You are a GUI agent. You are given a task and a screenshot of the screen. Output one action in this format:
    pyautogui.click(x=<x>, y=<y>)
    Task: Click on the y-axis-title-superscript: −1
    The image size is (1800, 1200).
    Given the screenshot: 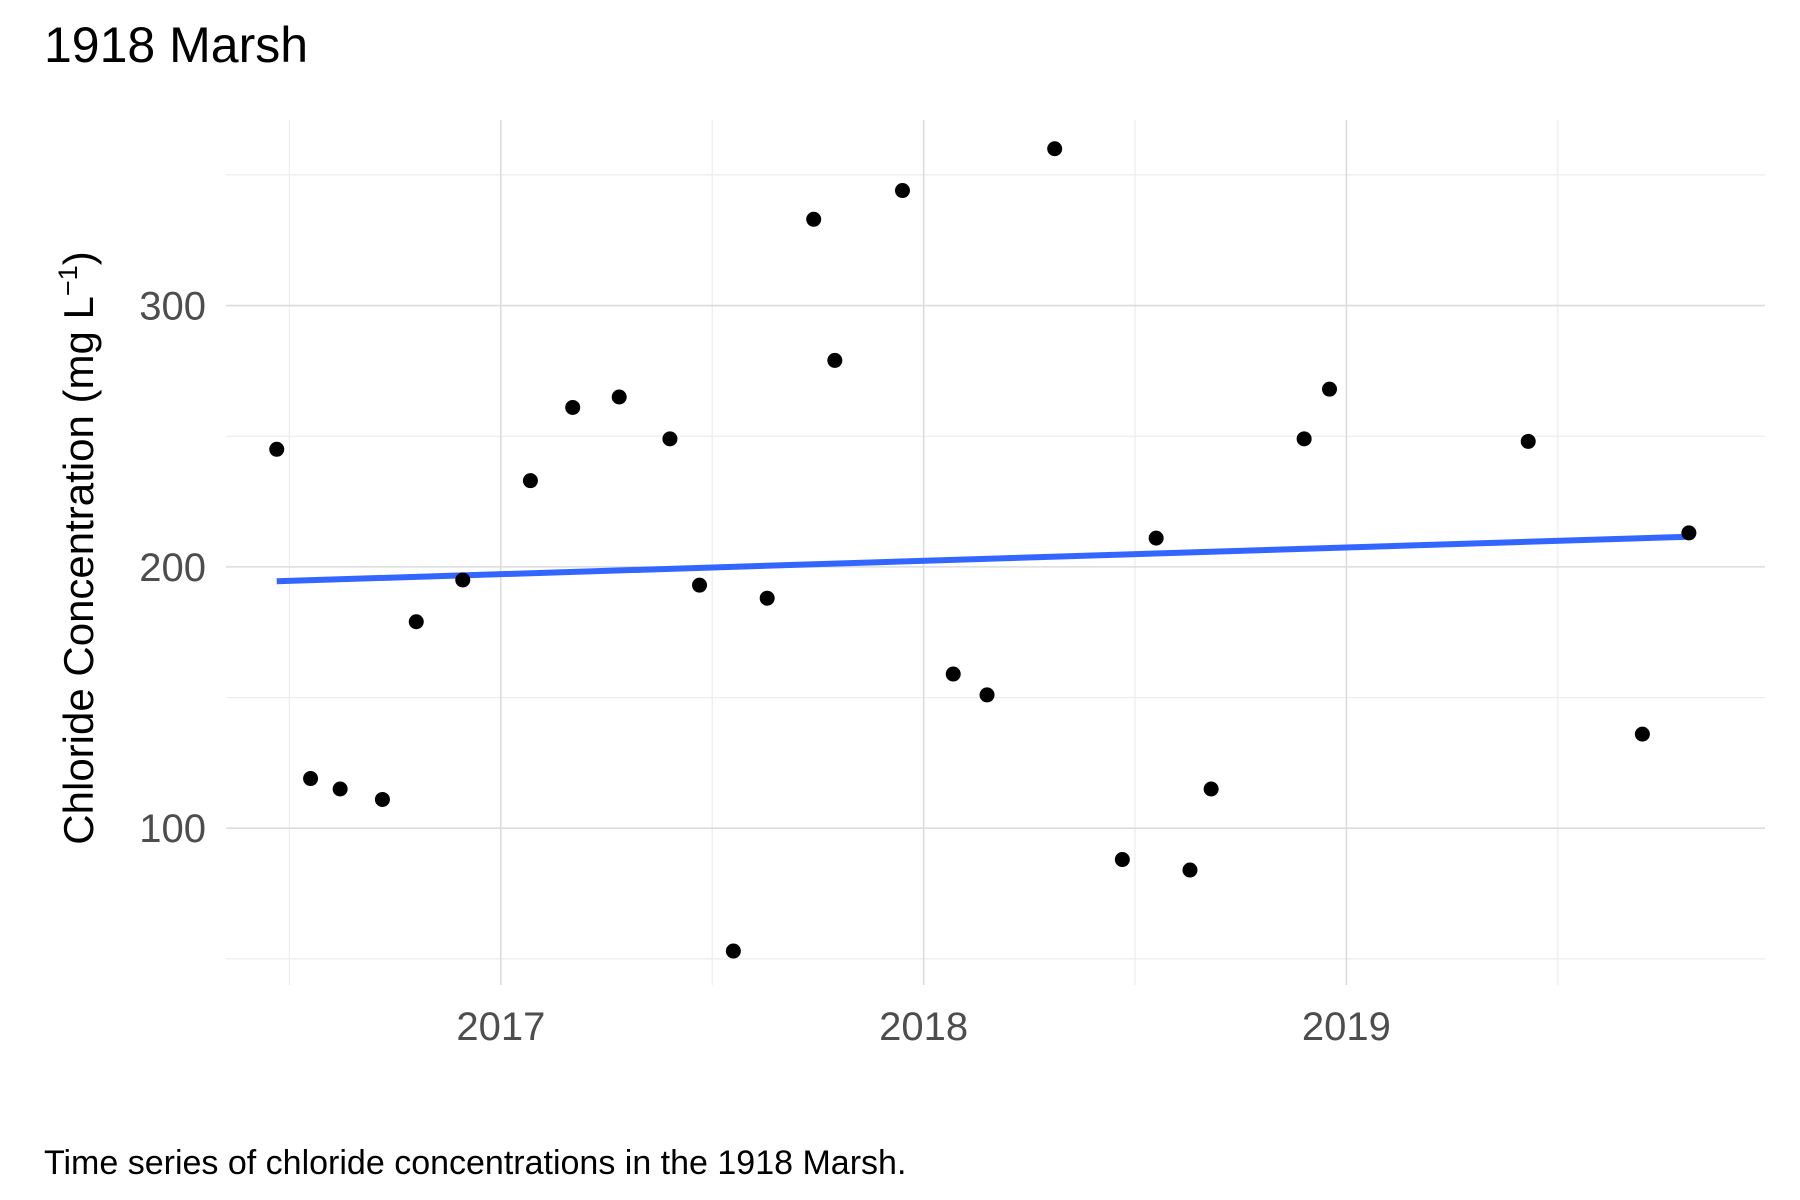 What is the action you would take?
    pyautogui.click(x=68, y=280)
    